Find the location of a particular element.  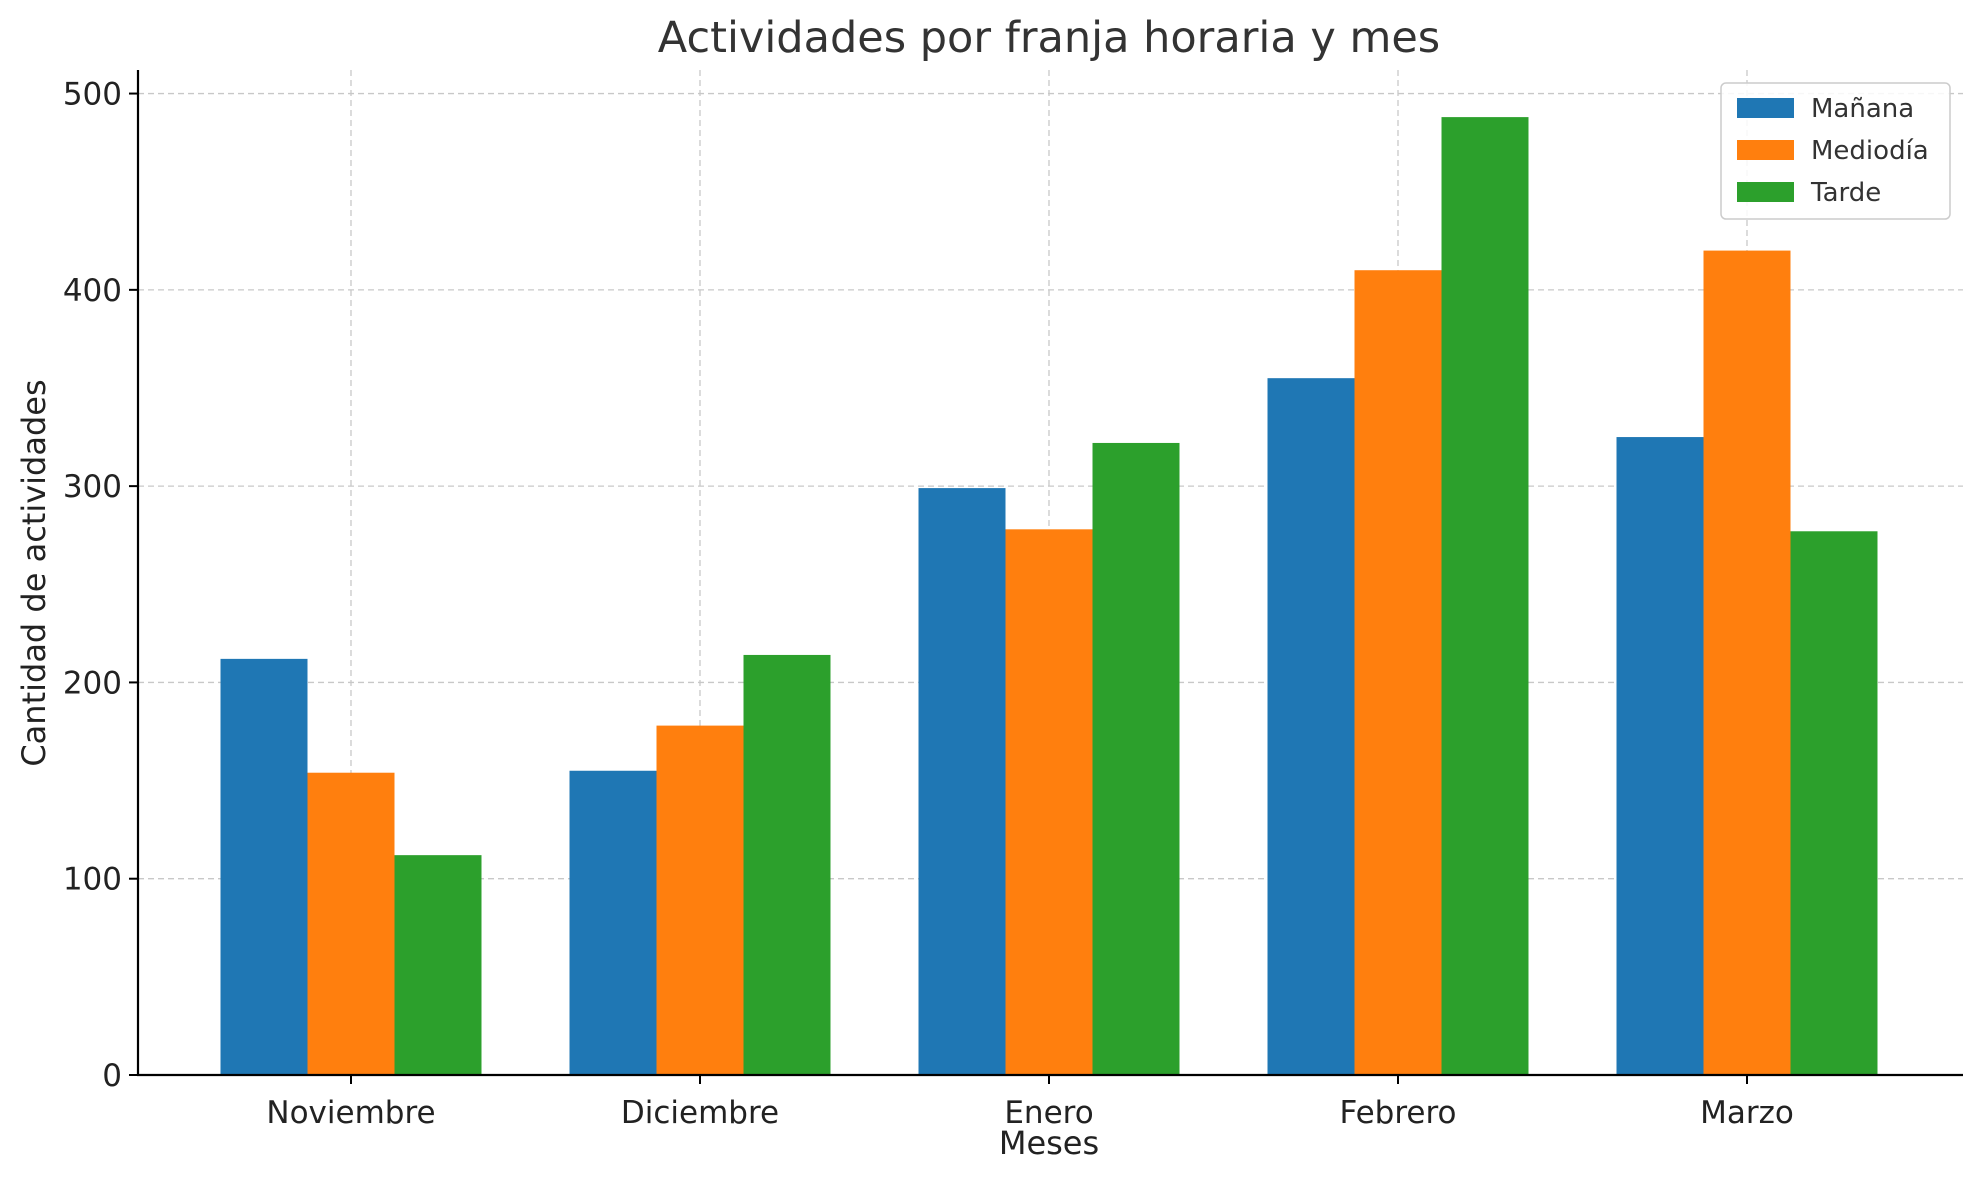

y-tick-label: 300 is located at coordinates (92, 487).